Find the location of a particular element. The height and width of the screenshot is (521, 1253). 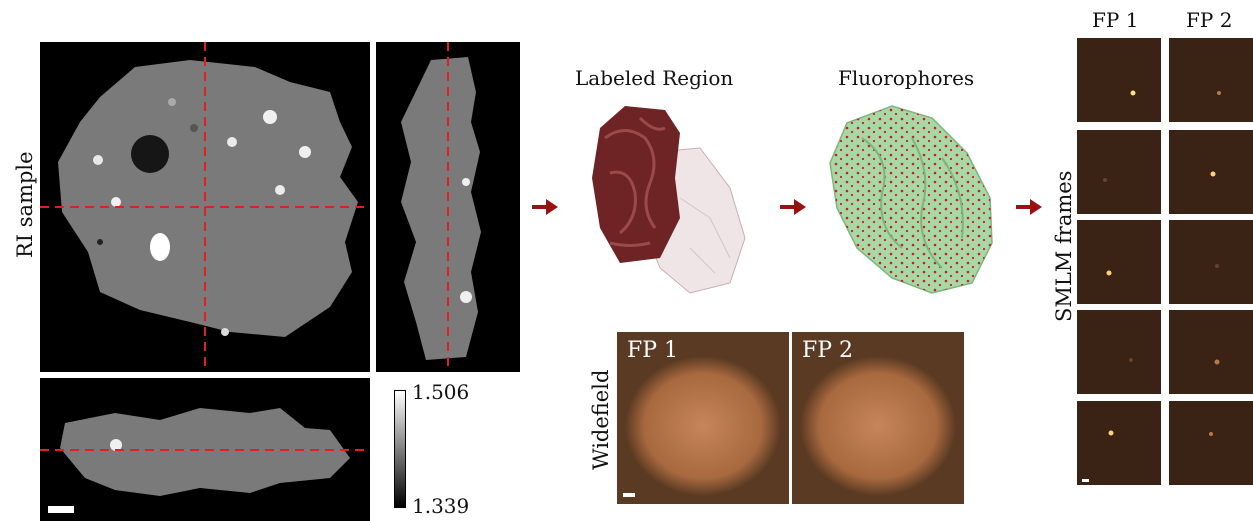

ri-xz-panel is located at coordinates (205, 449).